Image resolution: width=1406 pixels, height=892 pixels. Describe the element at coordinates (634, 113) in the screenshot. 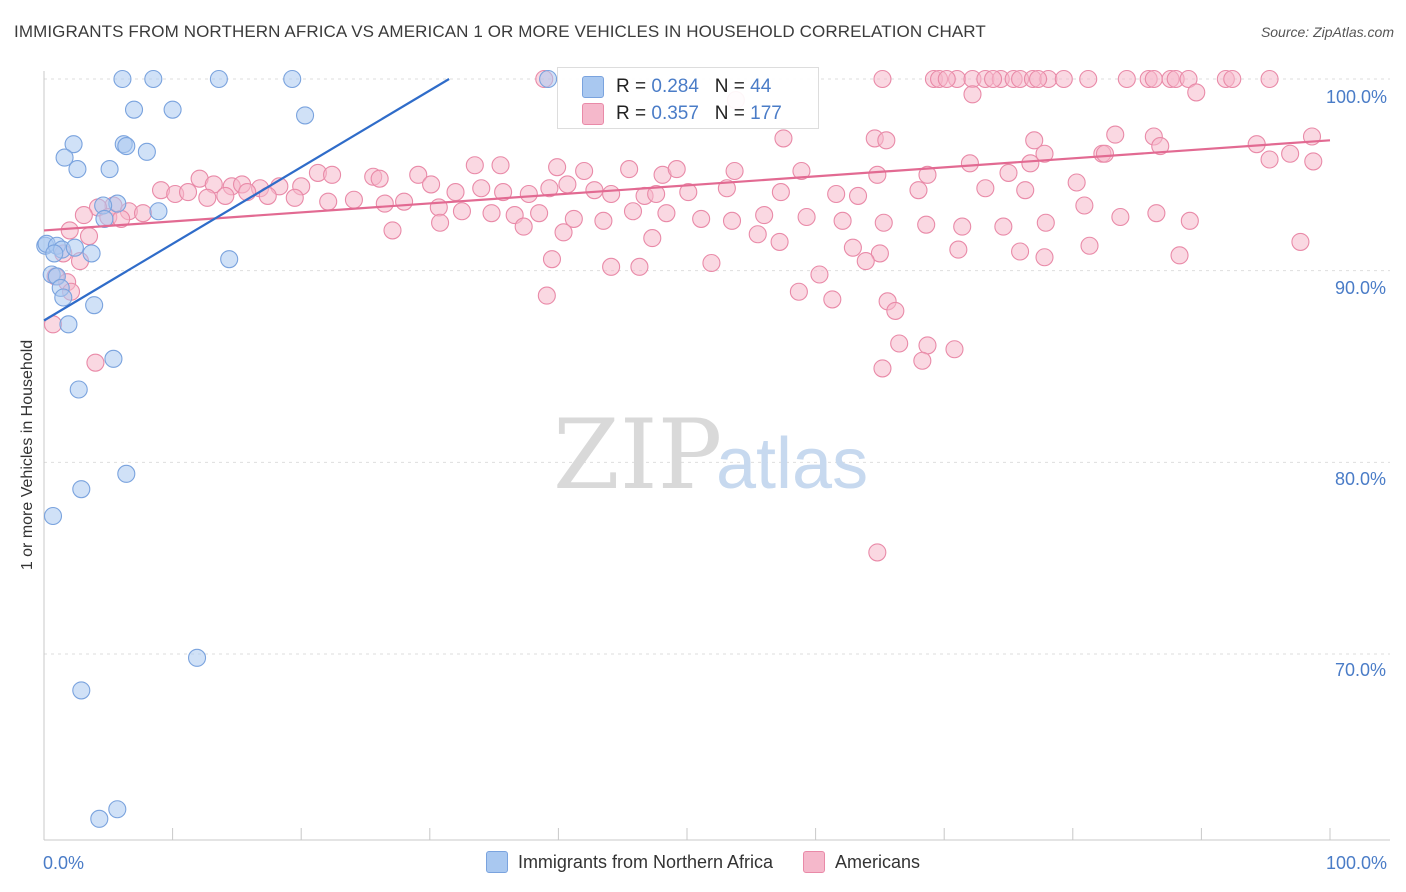

I see `stats-pink-r-label: R =` at that location.